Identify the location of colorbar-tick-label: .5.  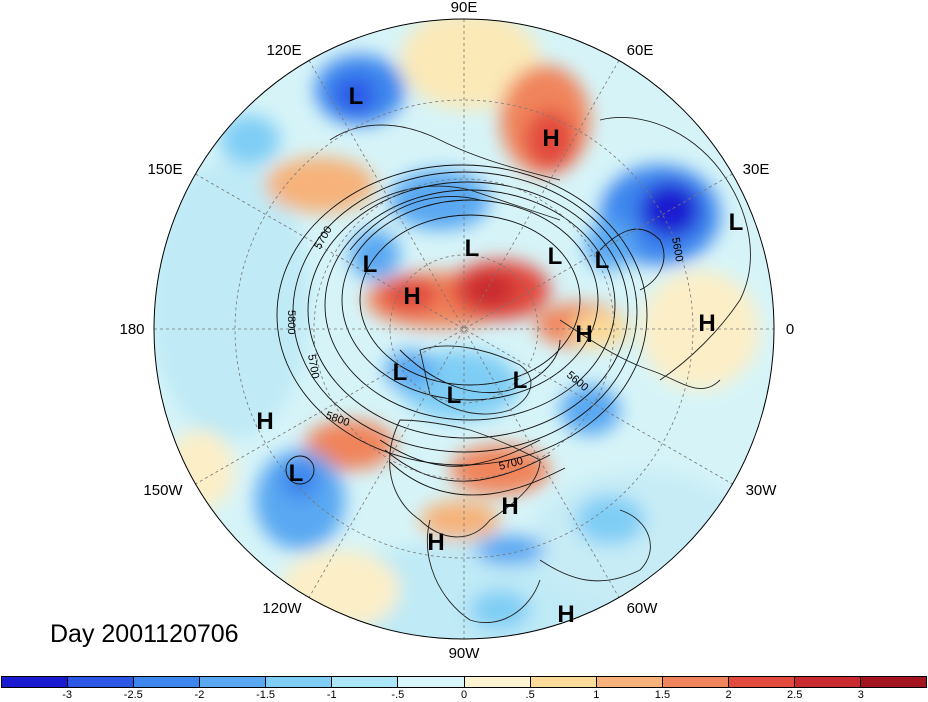
(530, 695).